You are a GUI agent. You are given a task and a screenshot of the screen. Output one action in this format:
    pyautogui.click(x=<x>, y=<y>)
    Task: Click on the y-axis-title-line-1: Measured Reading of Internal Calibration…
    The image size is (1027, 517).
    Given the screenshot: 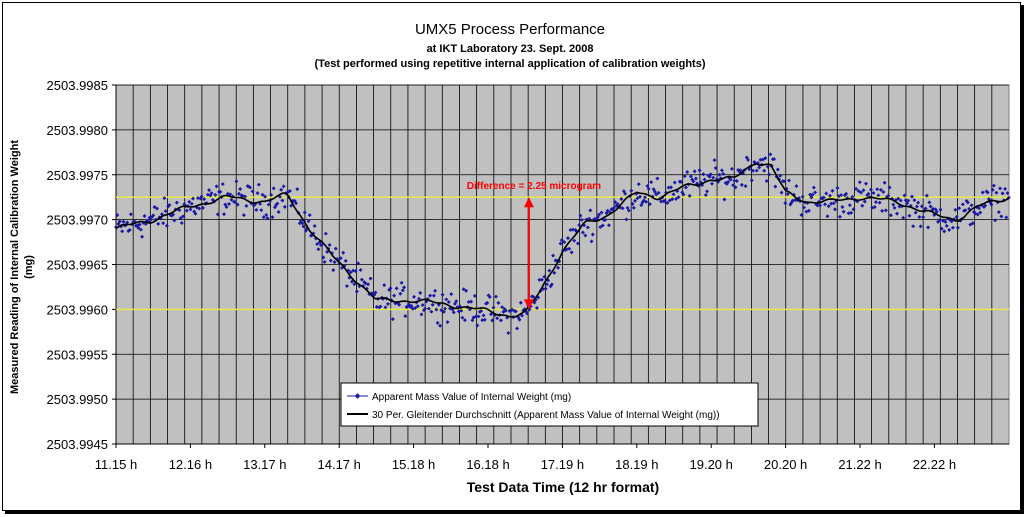 What is the action you would take?
    pyautogui.click(x=15, y=267)
    